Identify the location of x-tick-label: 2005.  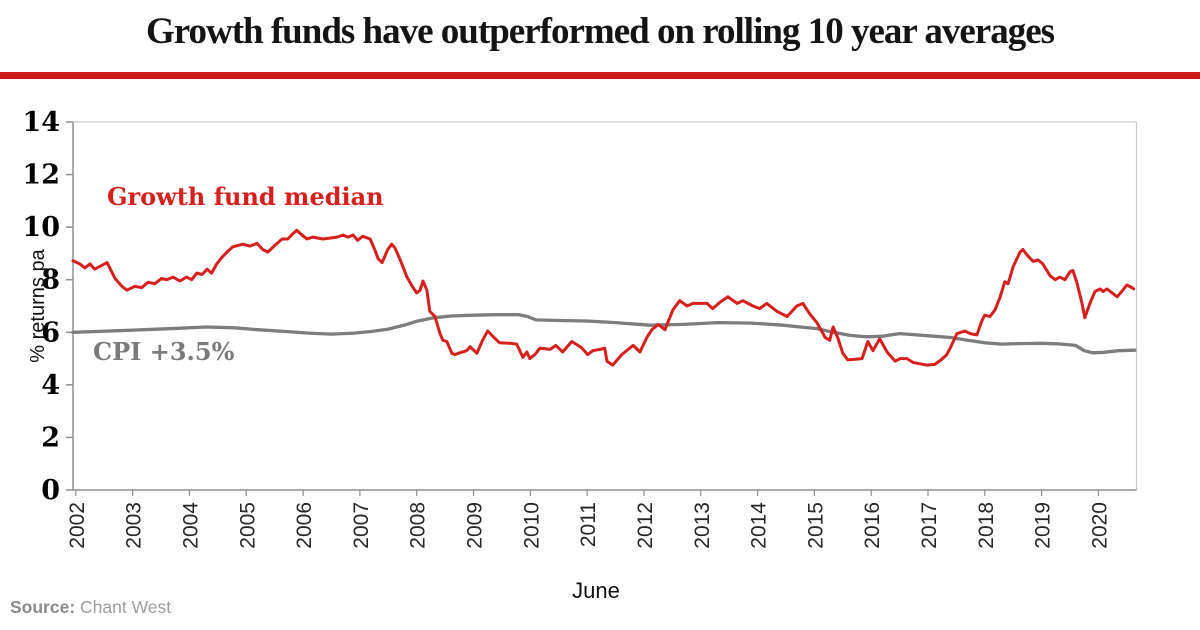
(247, 525).